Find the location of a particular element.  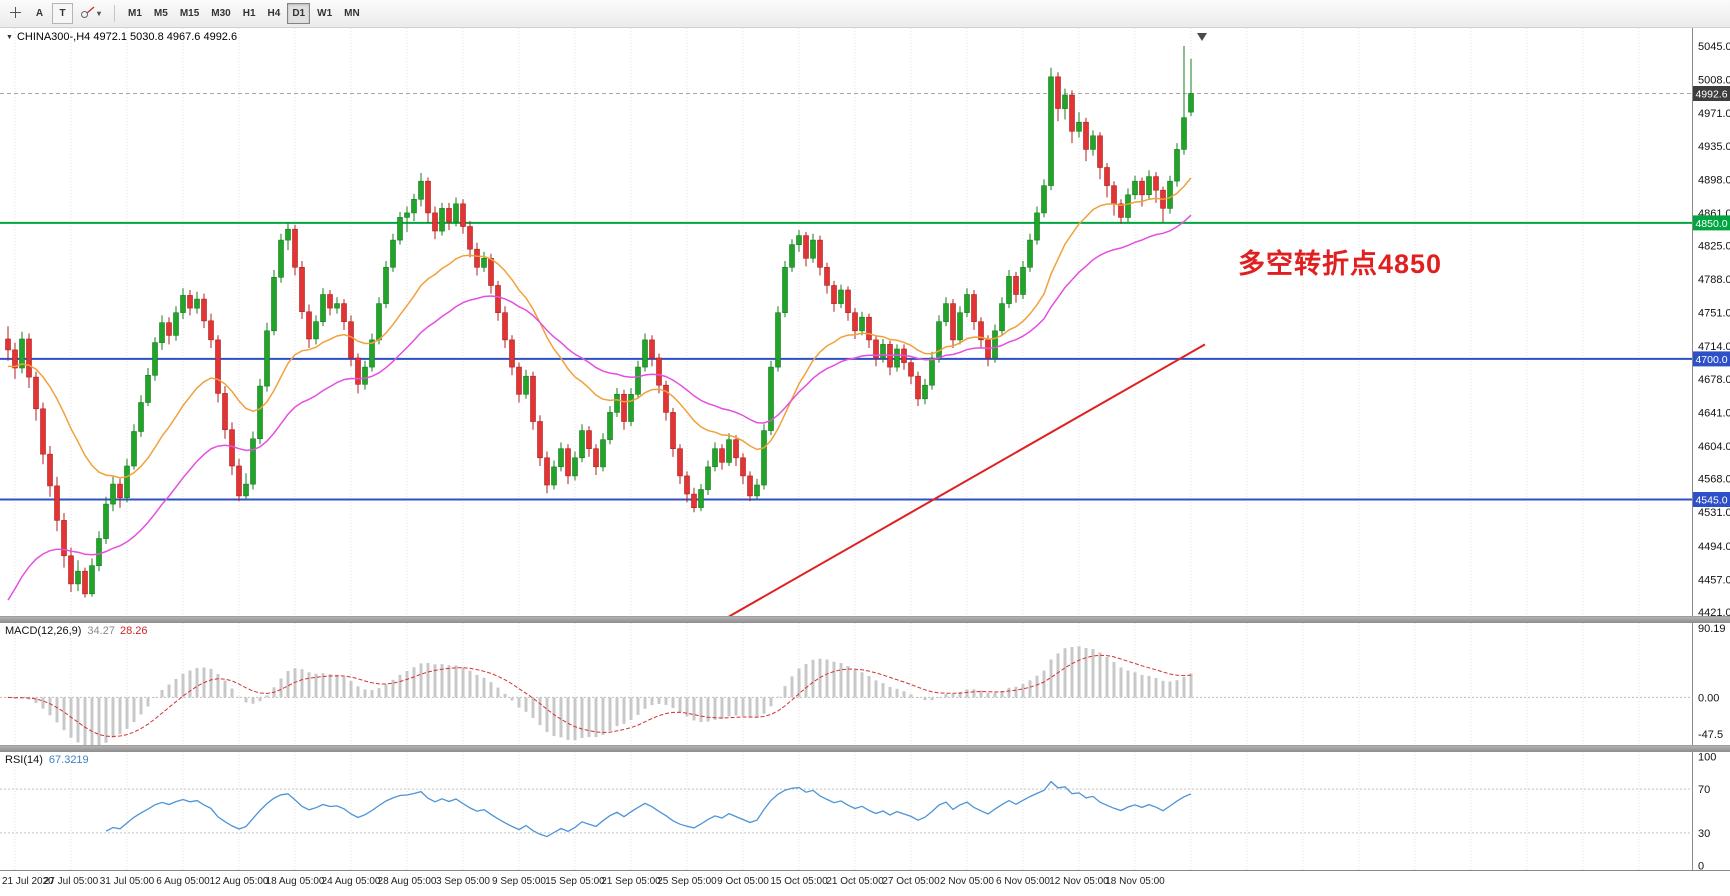

grid-lines is located at coordinates (827, 811).